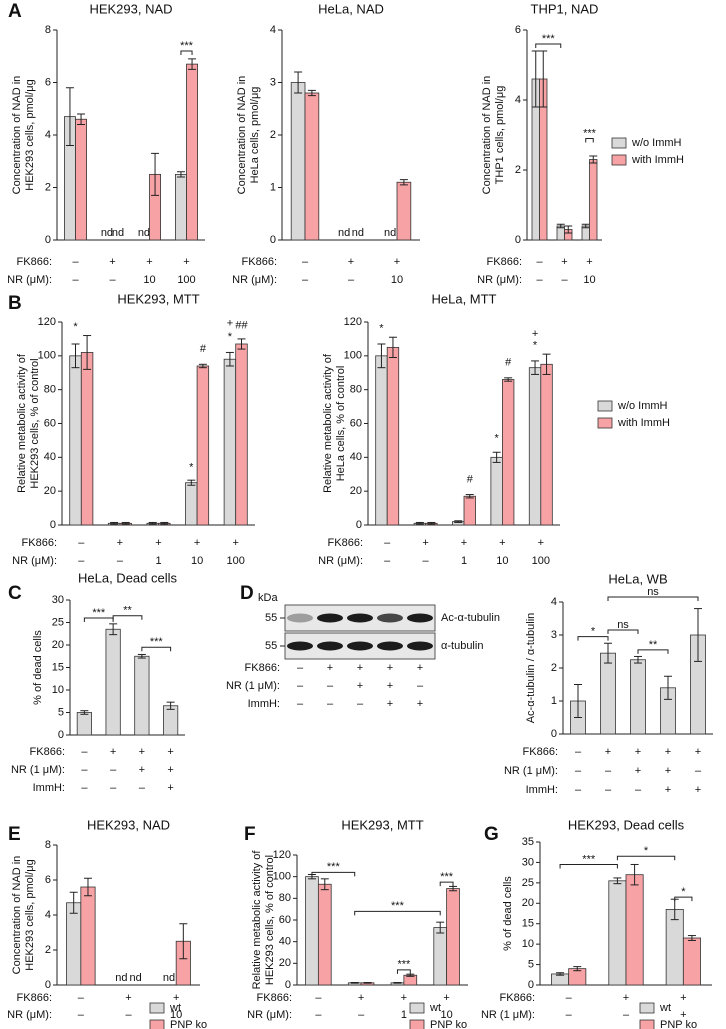 This screenshot has width=726, height=1029. Describe the element at coordinates (565, 8) in the screenshot. I see `chart-title: THP1, NAD` at that location.